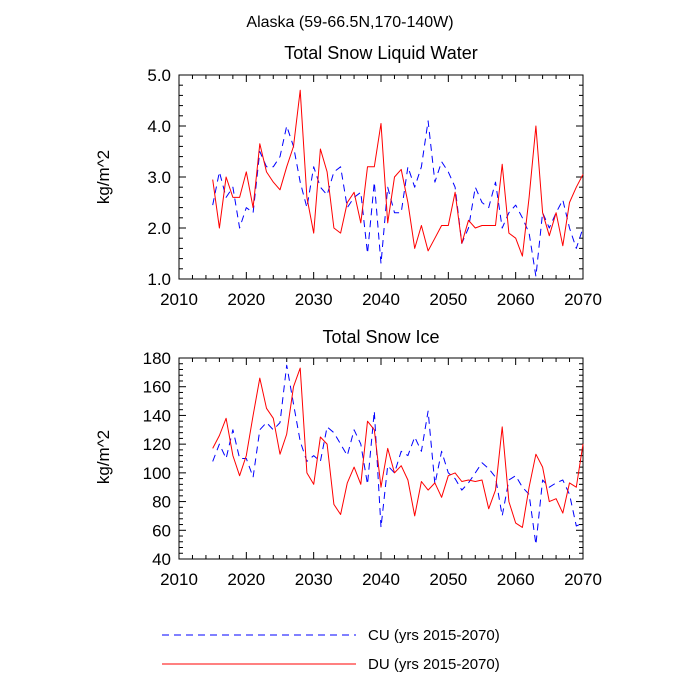  What do you see at coordinates (159, 279) in the screenshot?
I see `y-tick-label: 1.0` at bounding box center [159, 279].